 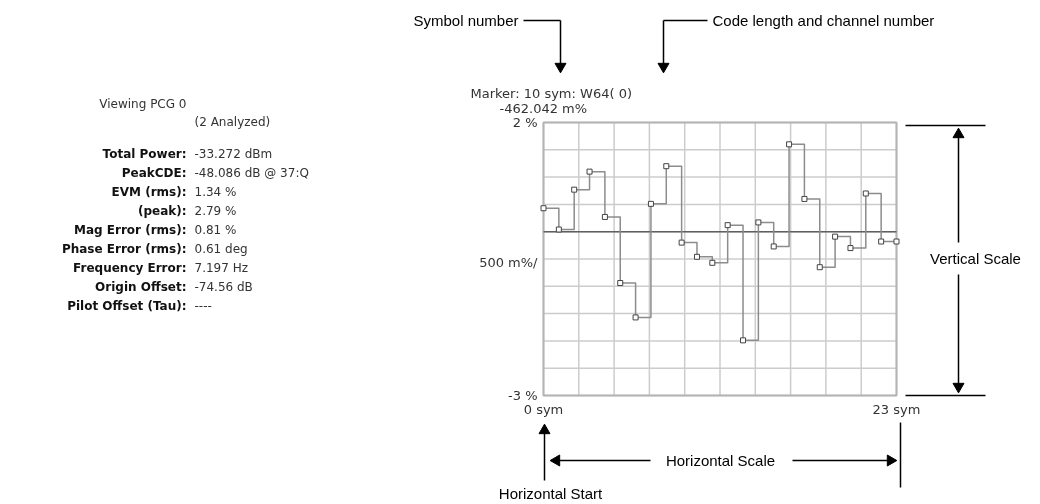 I want to click on text: Symbol number, so click(x=466, y=20).